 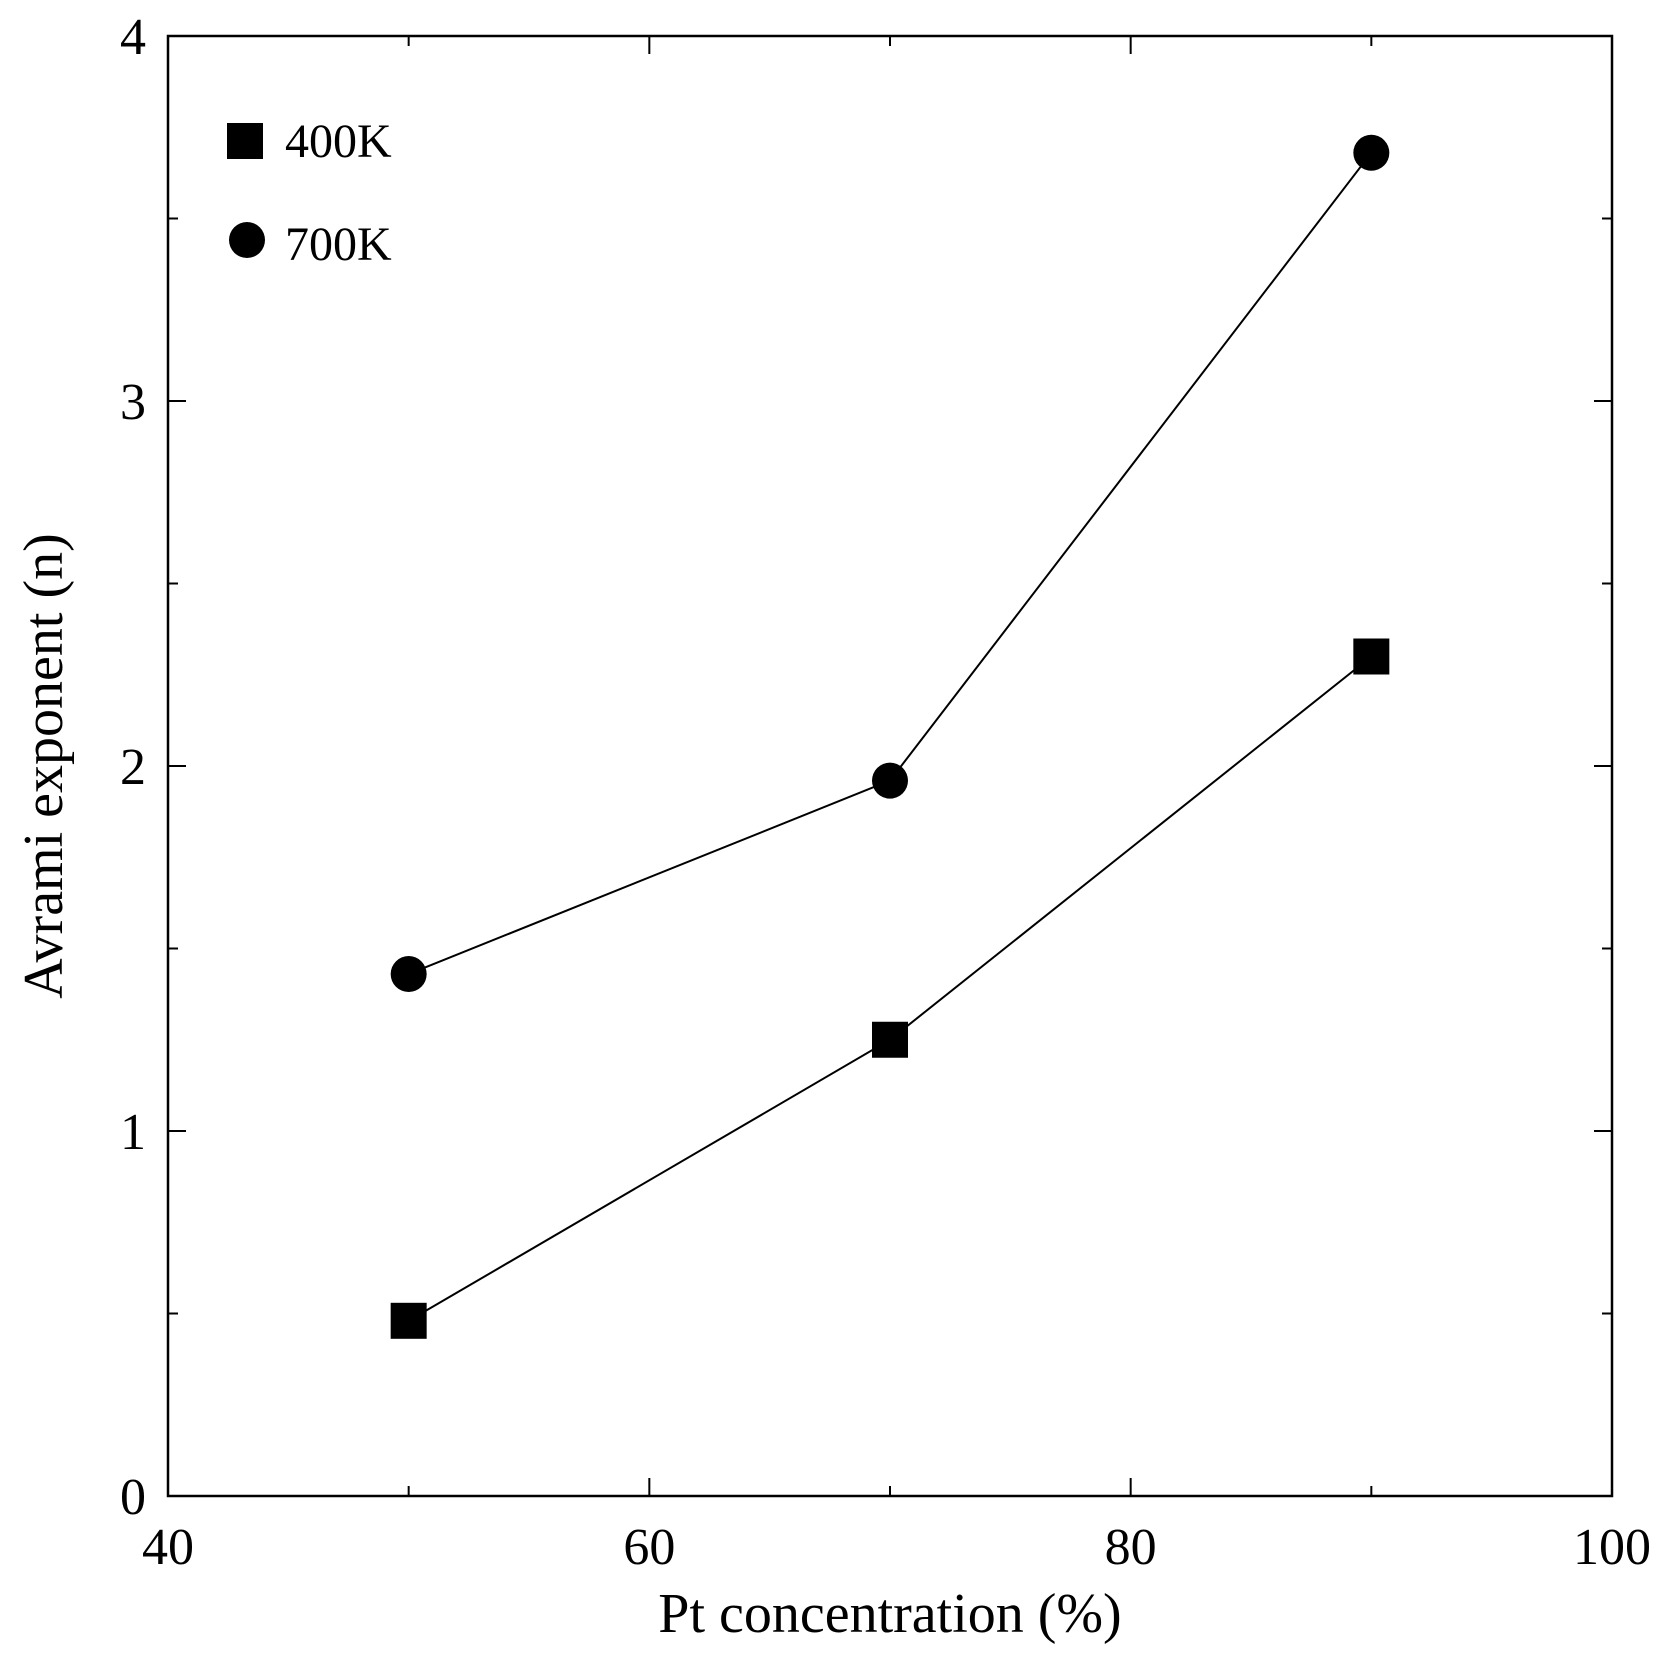 I want to click on legend: 400K 700K, so click(x=309, y=193).